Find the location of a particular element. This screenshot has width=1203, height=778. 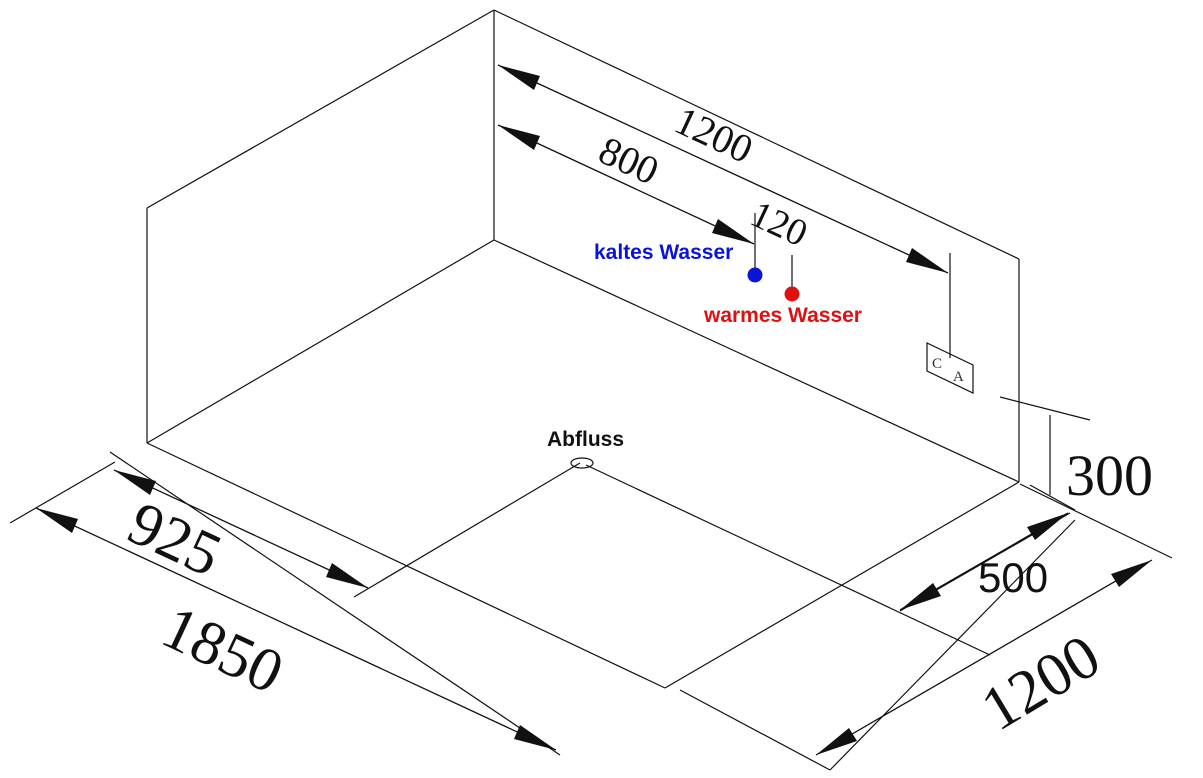

warm-water-inlet-icon is located at coordinates (792, 294).